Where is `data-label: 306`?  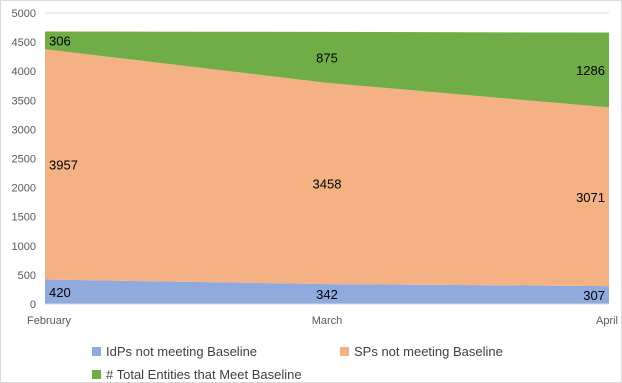 data-label: 306 is located at coordinates (60, 40).